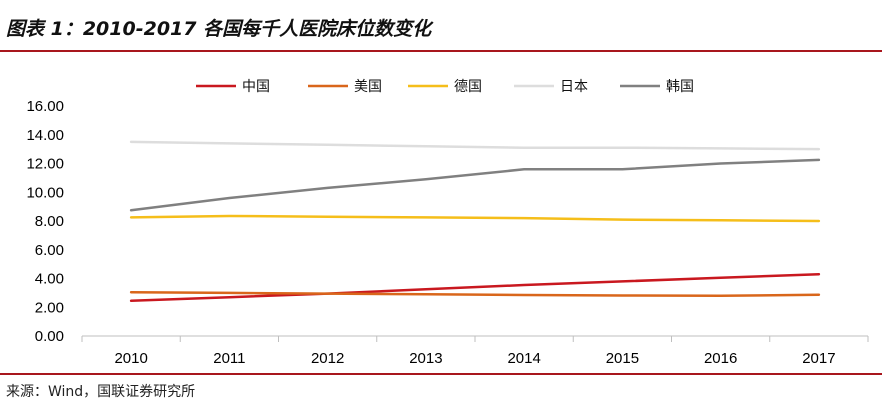 The image size is (882, 409). Describe the element at coordinates (45, 164) in the screenshot. I see `y-tick-label: 12.00` at that location.